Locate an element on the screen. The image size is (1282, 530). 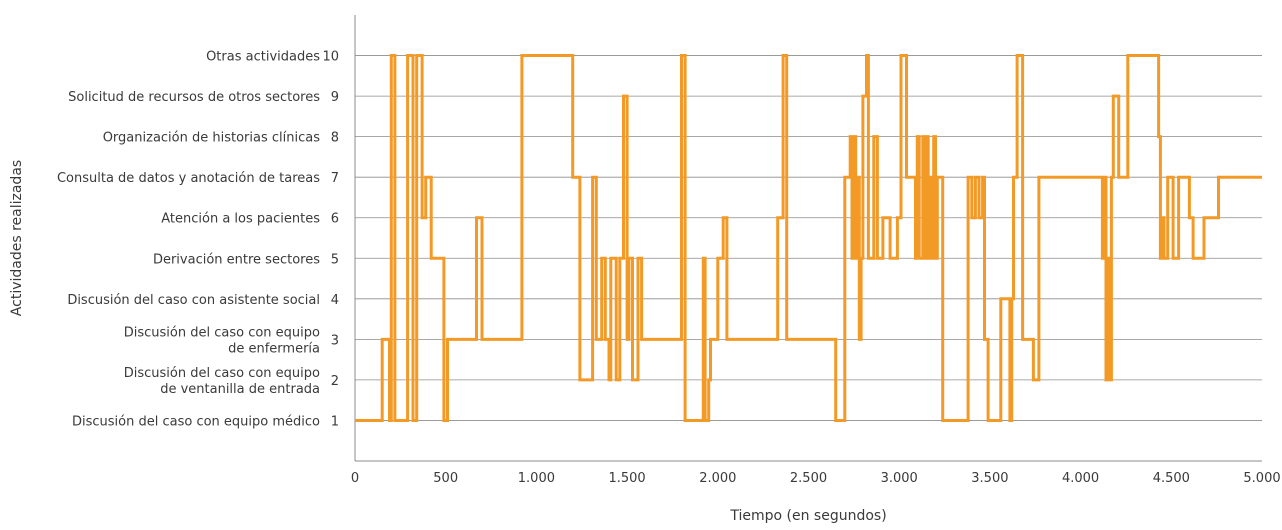
x-tick-label: 4.000 is located at coordinates (1080, 478).